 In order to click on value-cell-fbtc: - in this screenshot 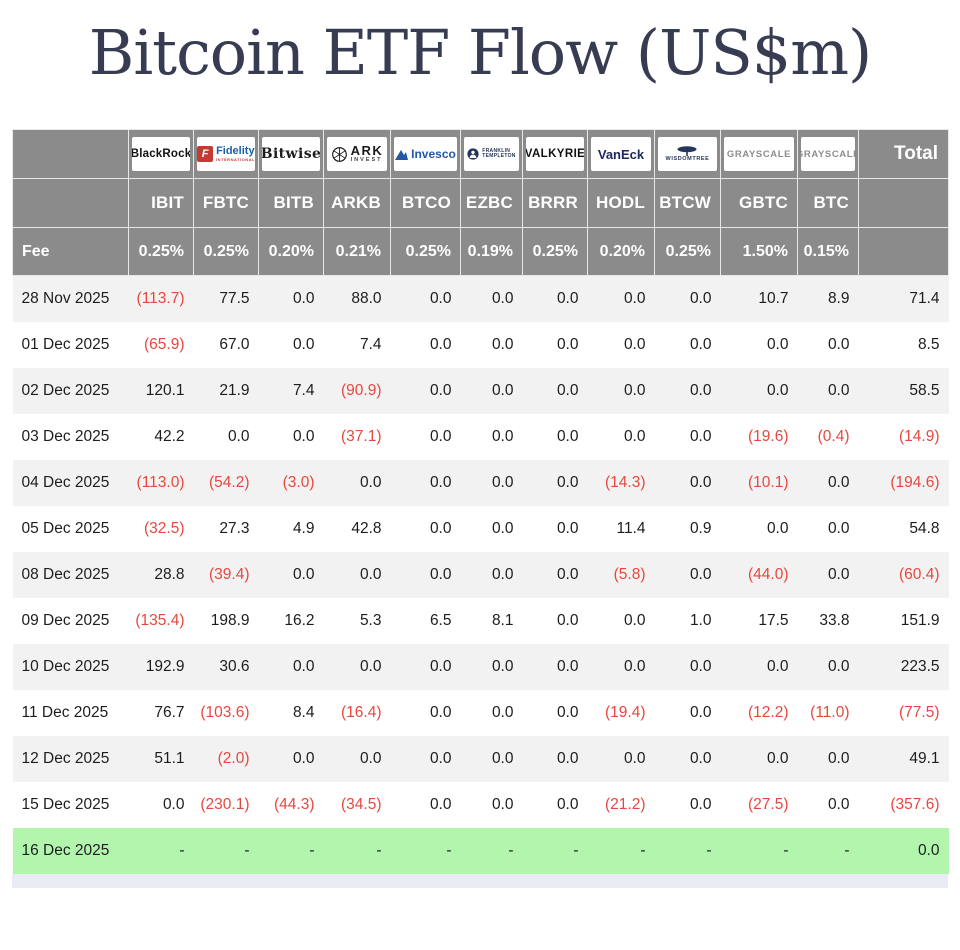, I will do `click(247, 850)`.